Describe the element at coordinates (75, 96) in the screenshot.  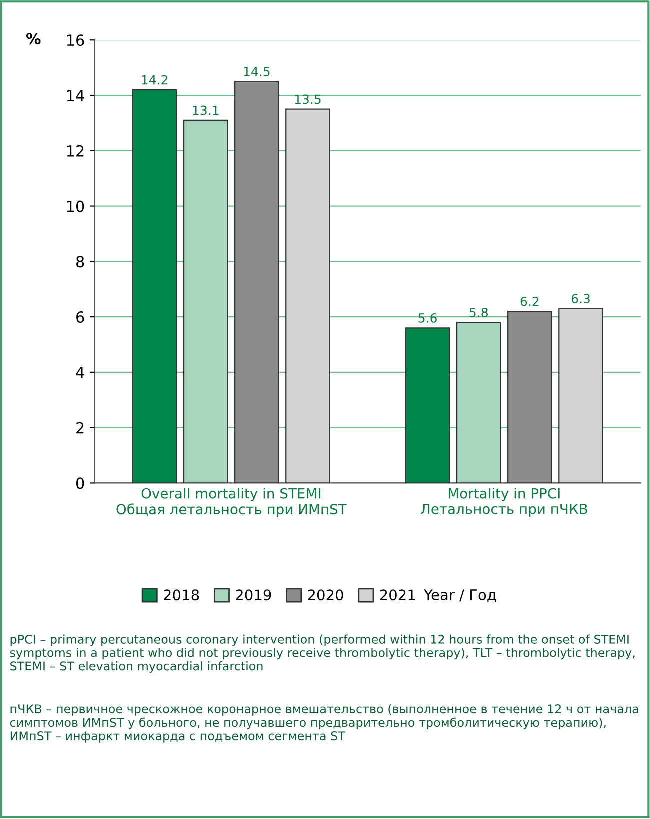
I see `y-tick-label: 14` at that location.